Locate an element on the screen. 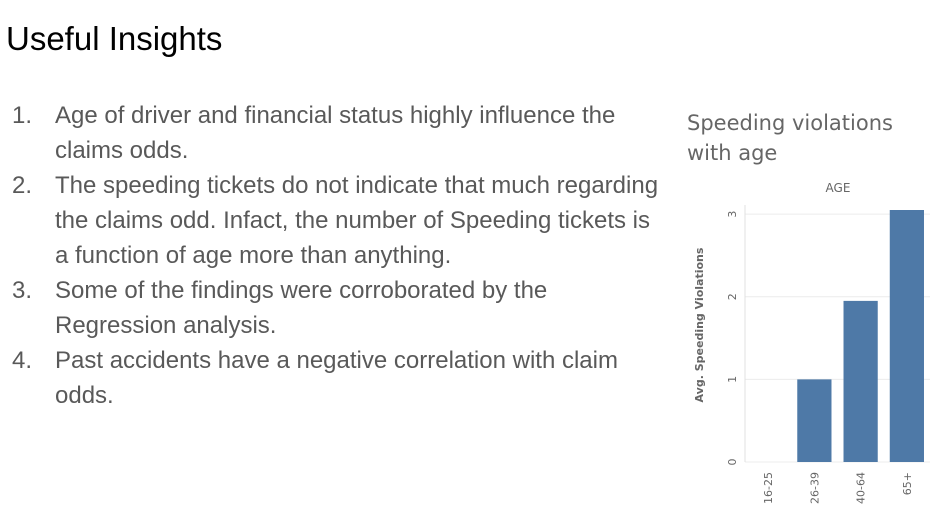 The height and width of the screenshot is (521, 942). bars is located at coordinates (860, 336).